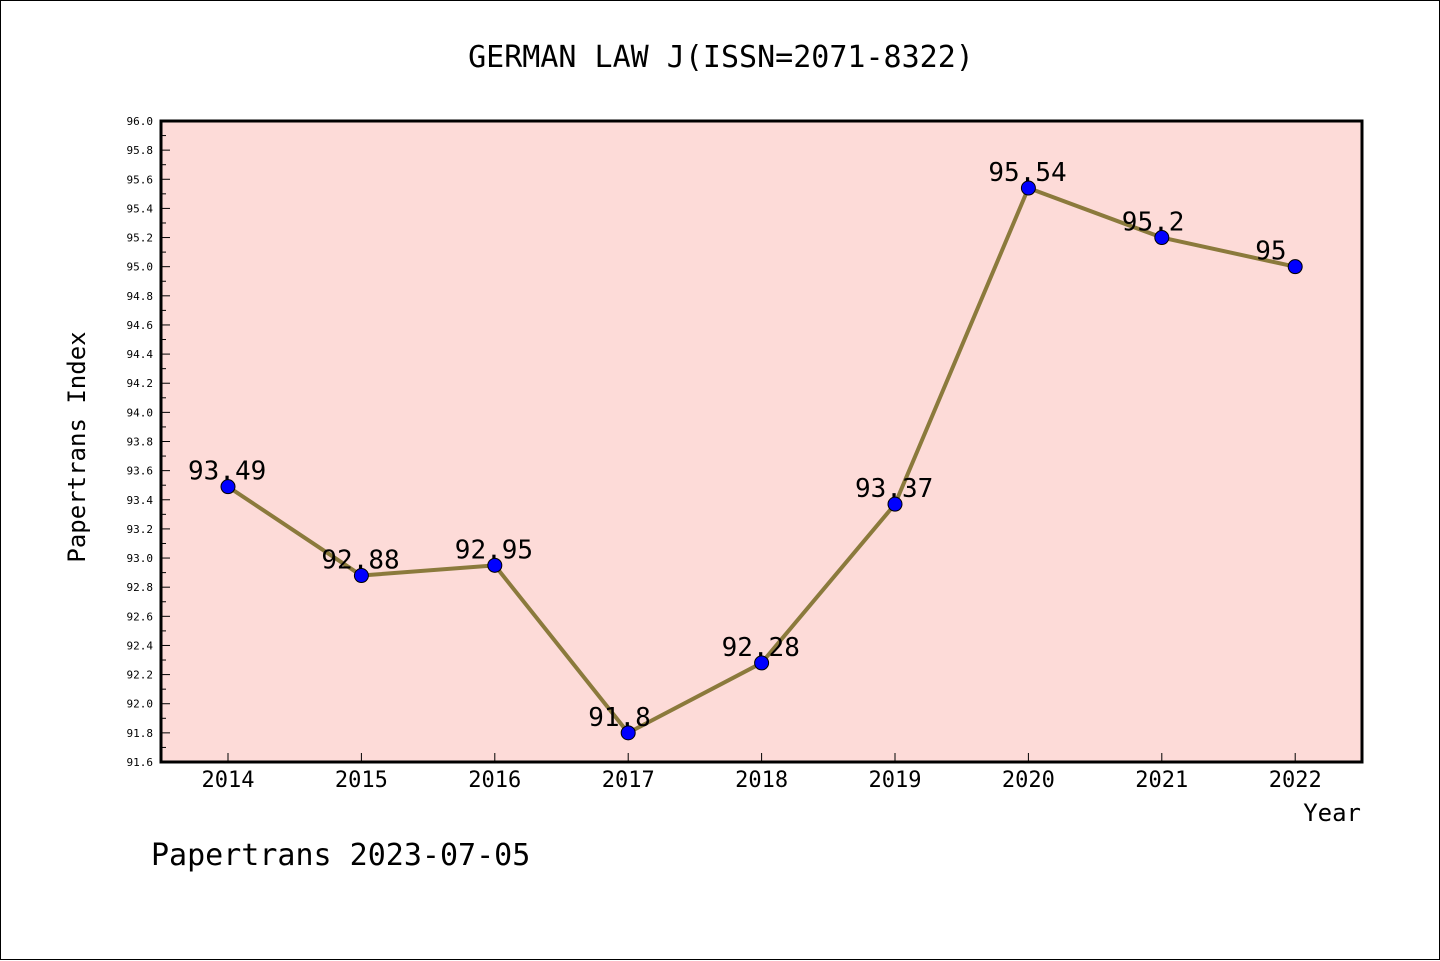  Describe the element at coordinates (140, 587) in the screenshot. I see `y-tick-label: 92.8` at that location.